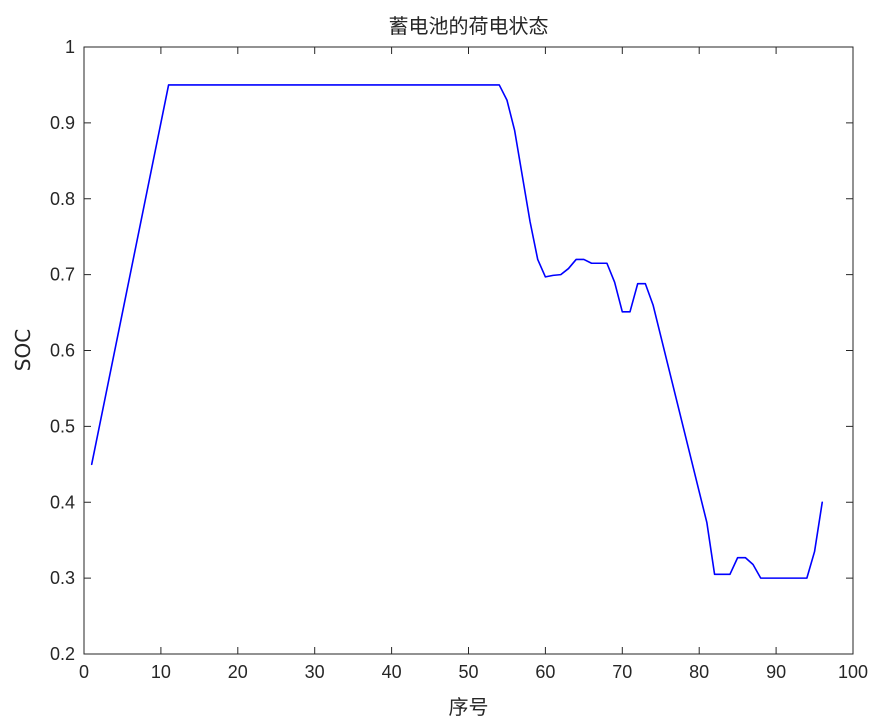 The image size is (872, 719). Describe the element at coordinates (238, 672) in the screenshot. I see `x-tick-label: 20` at that location.